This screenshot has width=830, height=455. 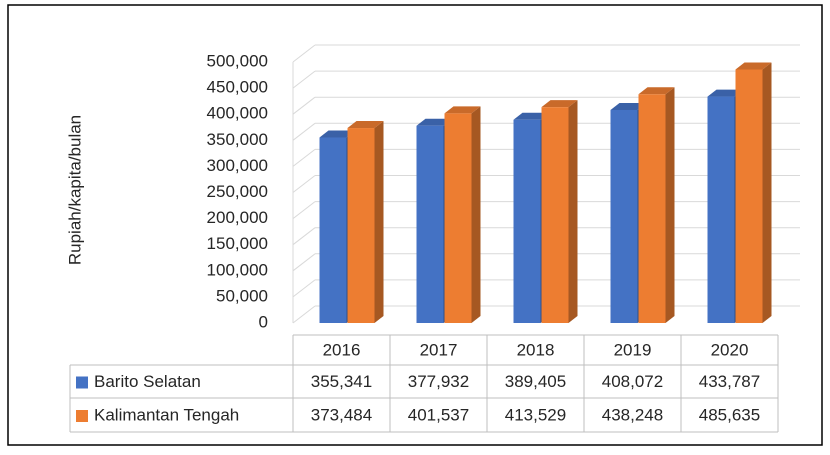 What do you see at coordinates (729, 414) in the screenshot?
I see `table-value: 485,635` at bounding box center [729, 414].